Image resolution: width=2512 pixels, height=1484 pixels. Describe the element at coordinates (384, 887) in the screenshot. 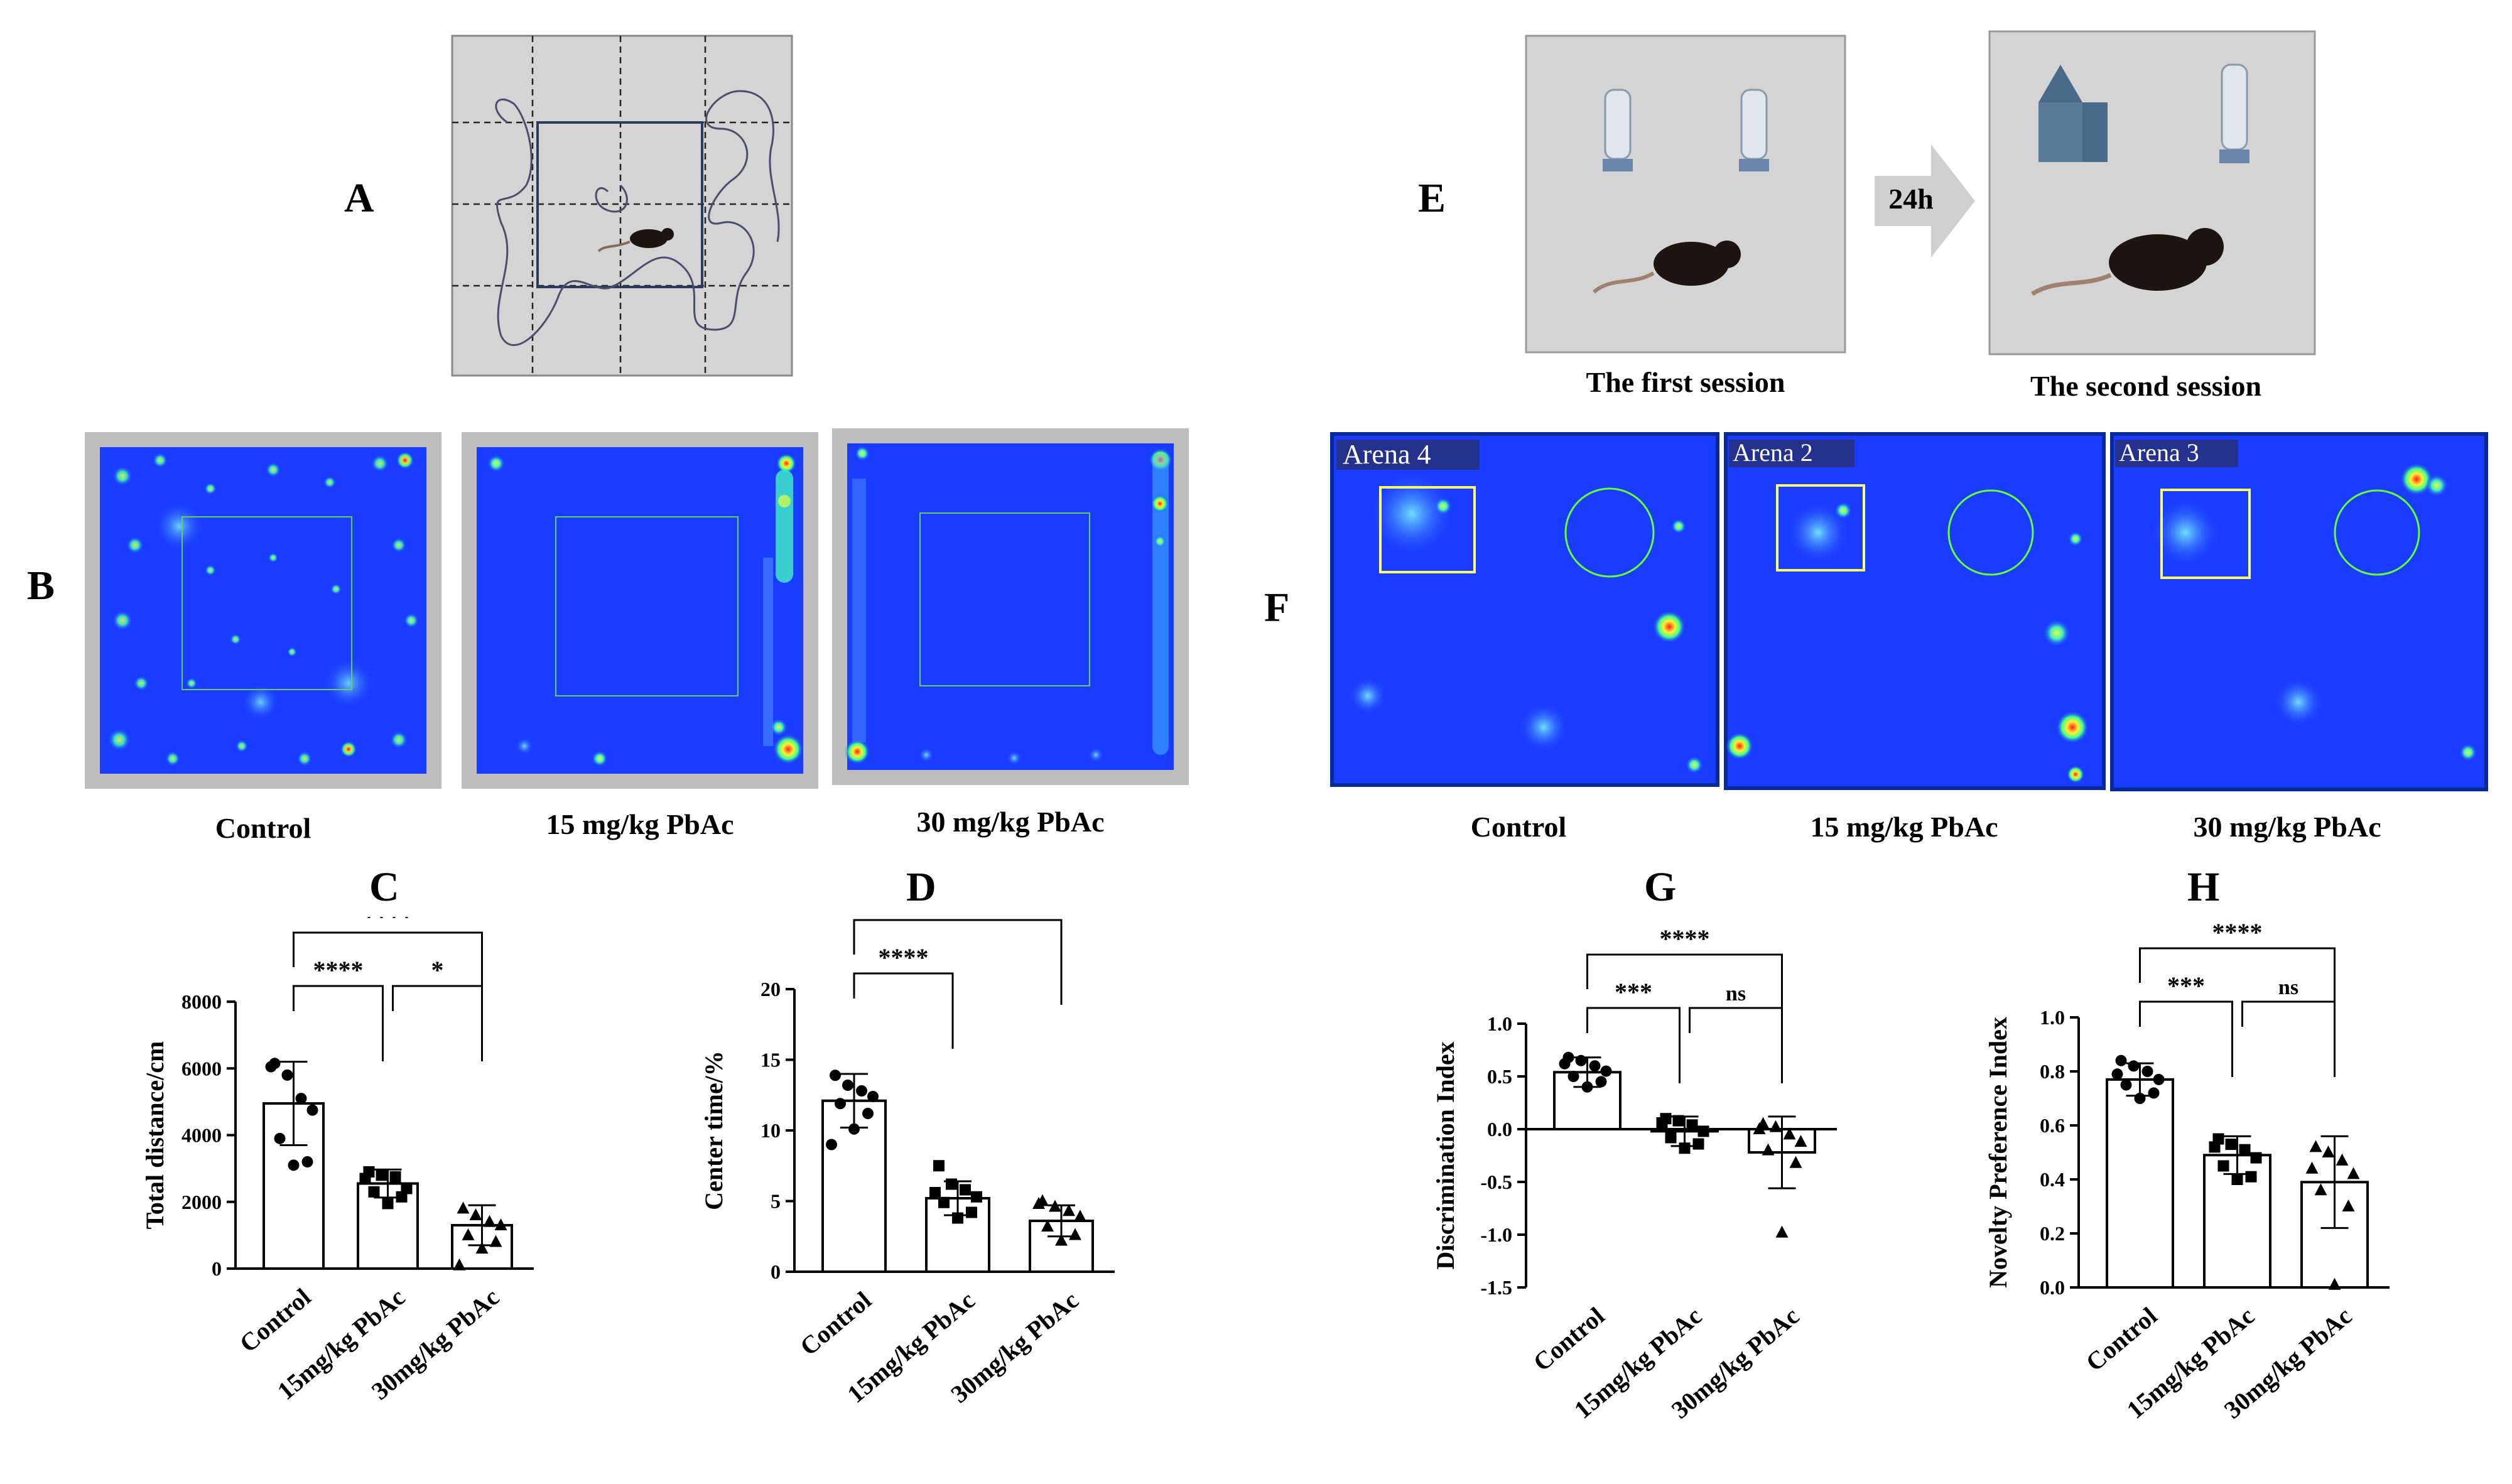

I see `panel-label-c: C` at that location.